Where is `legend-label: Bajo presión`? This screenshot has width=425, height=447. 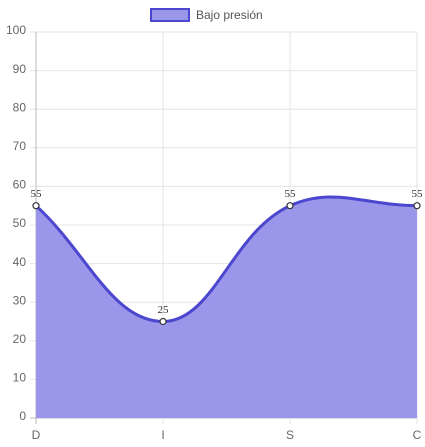 legend-label: Bajo presión is located at coordinates (229, 15).